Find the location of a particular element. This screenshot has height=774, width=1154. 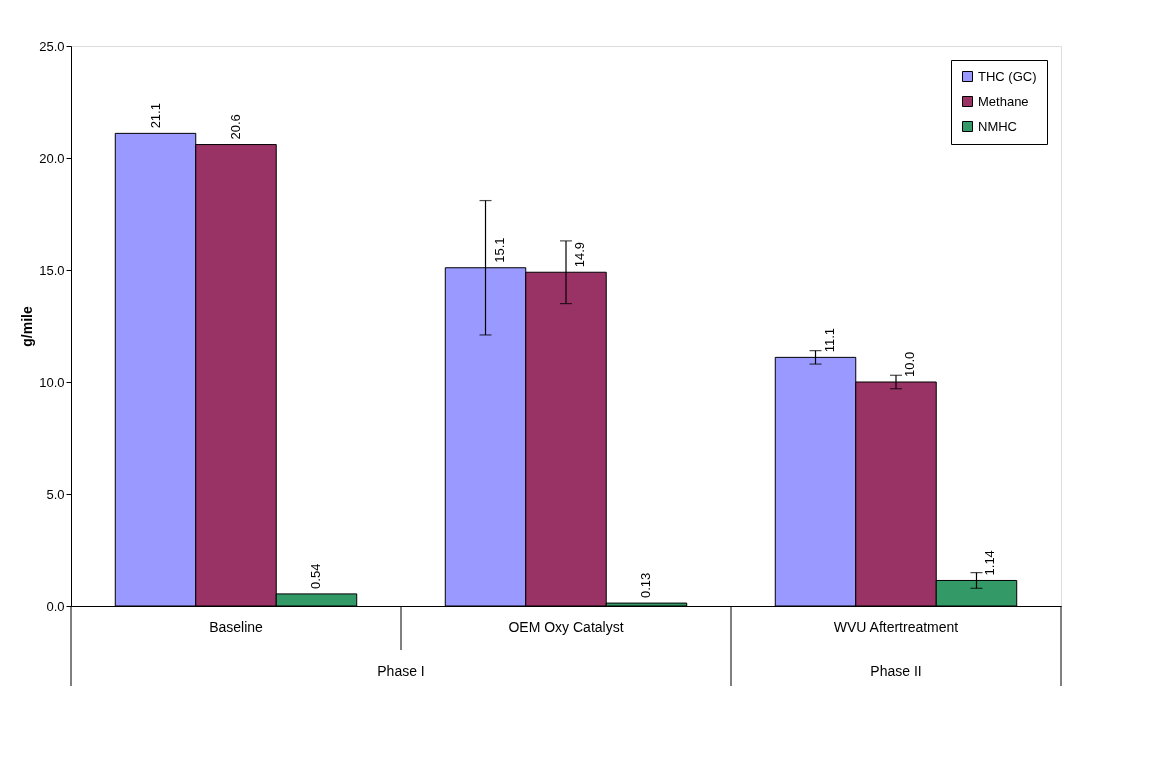

y-tick-label: 0.0 is located at coordinates (55, 606).